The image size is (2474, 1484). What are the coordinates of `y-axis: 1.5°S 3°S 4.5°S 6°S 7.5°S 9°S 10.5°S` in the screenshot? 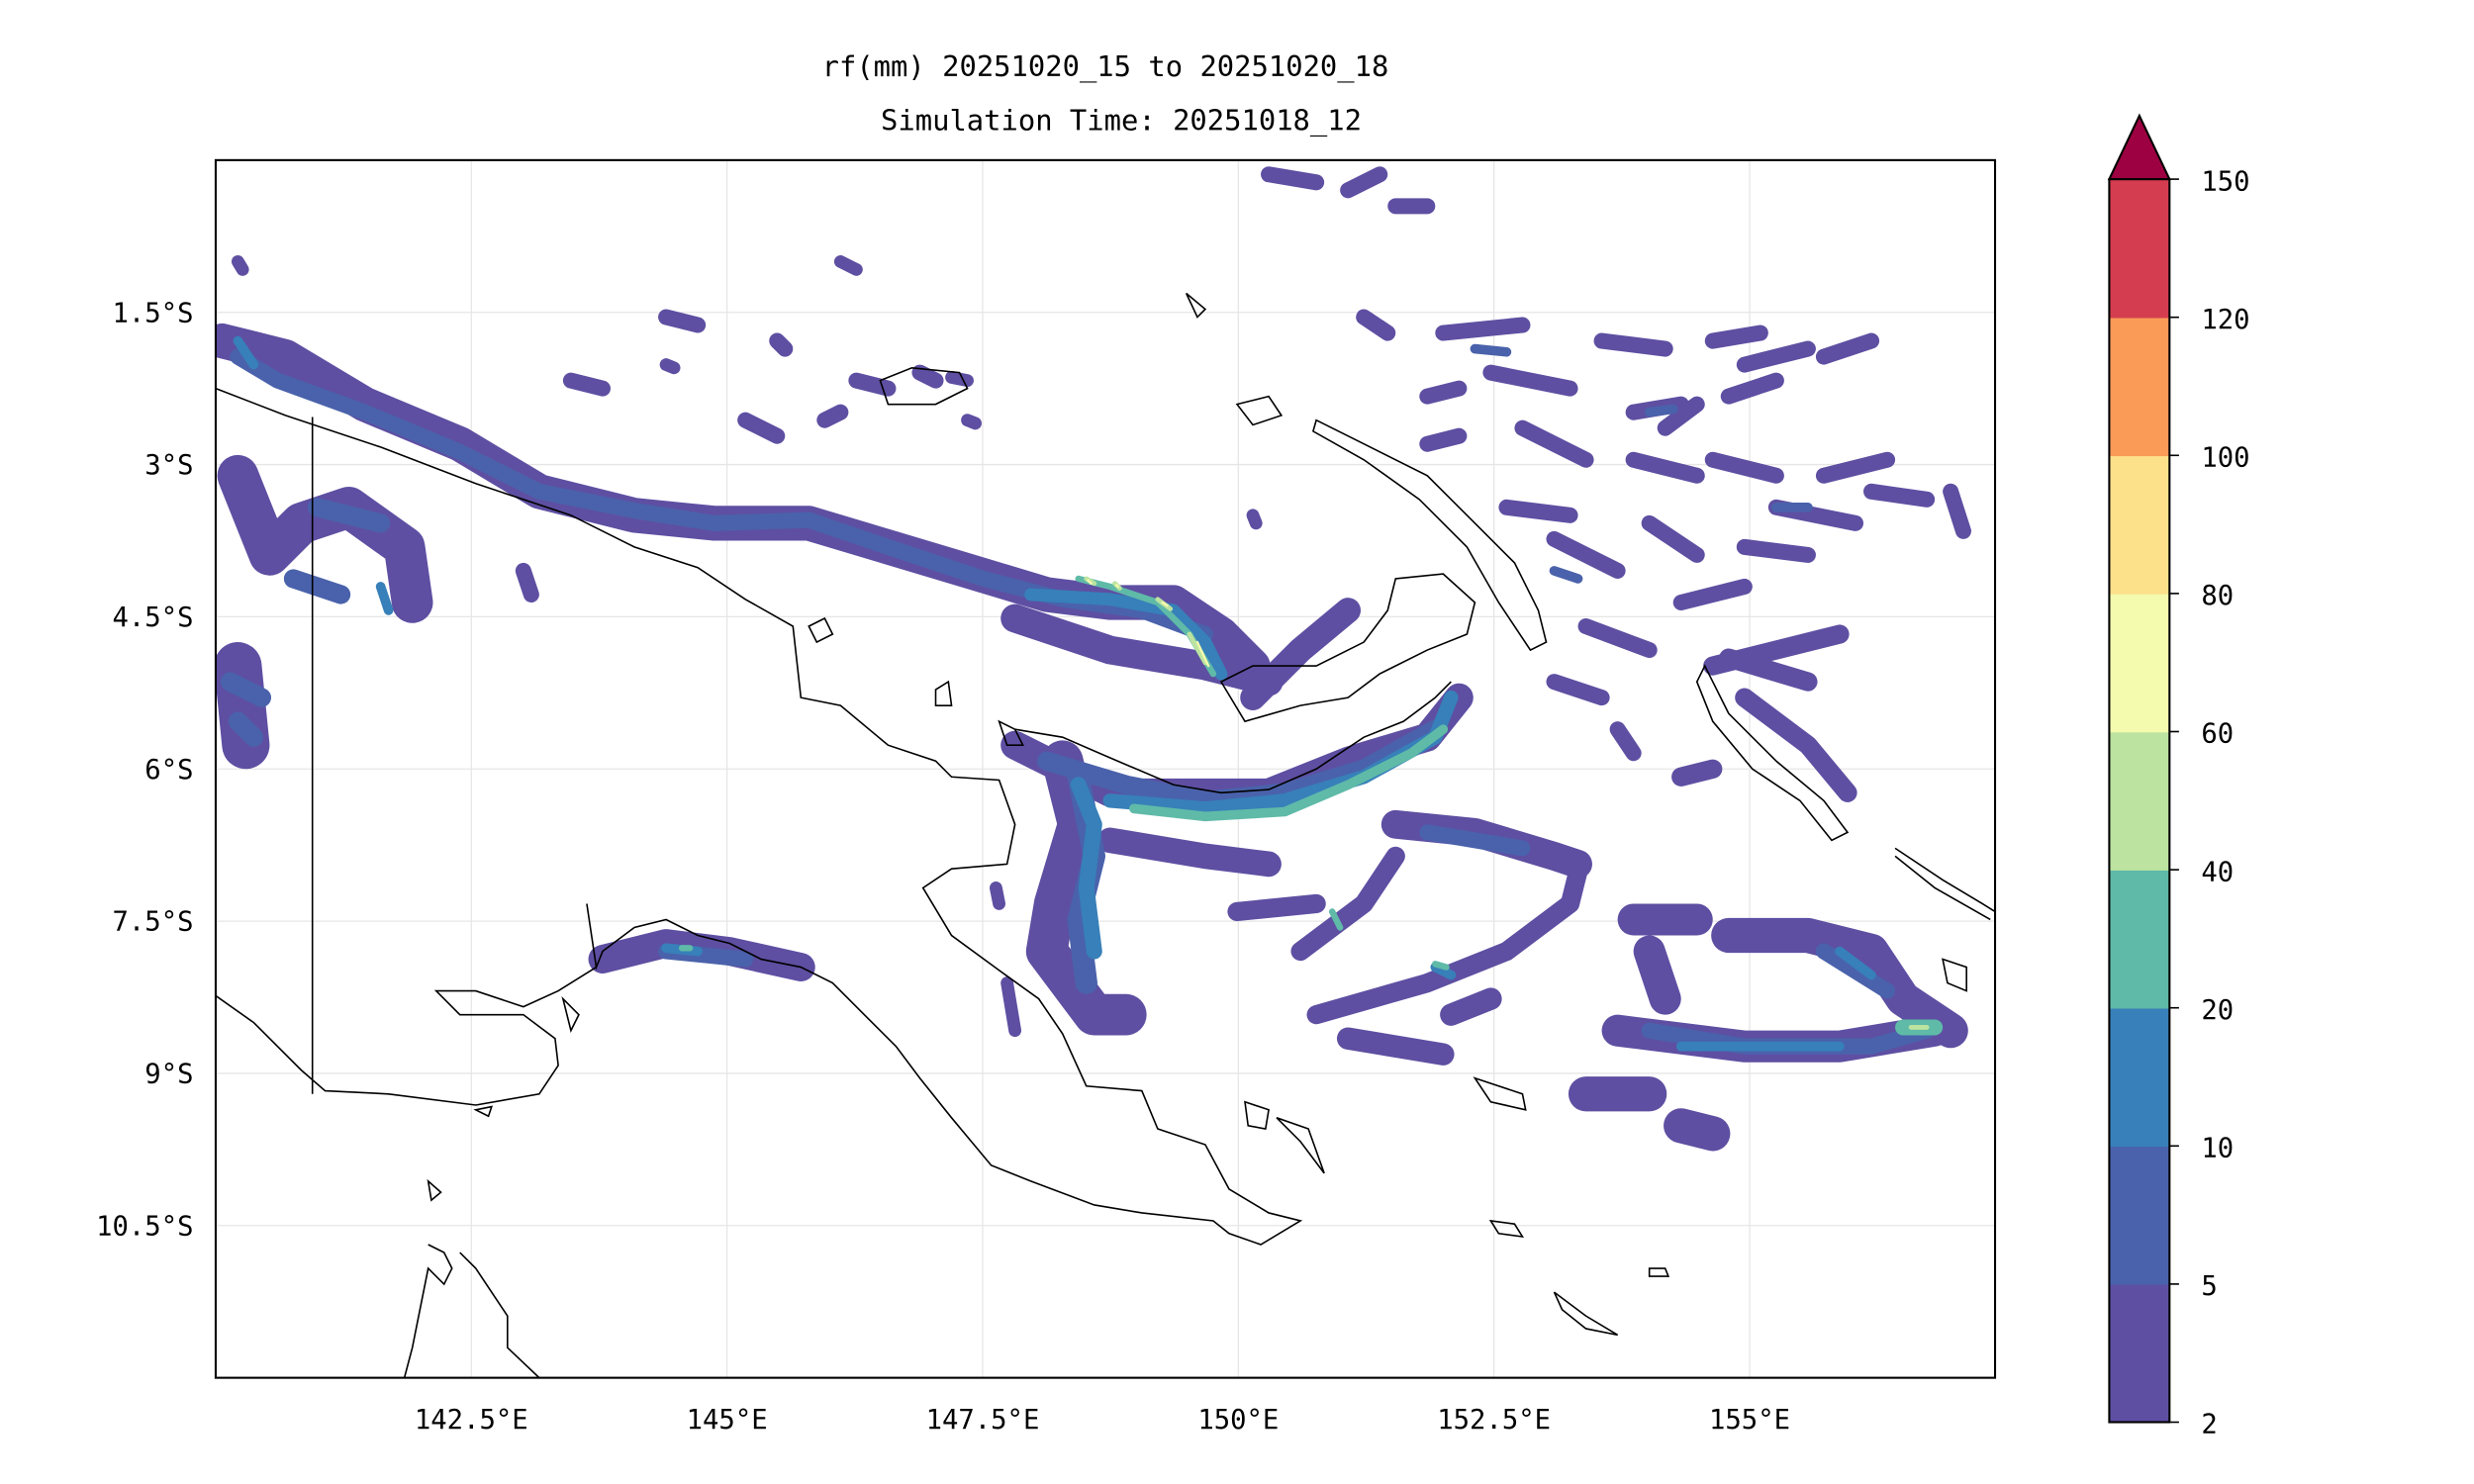 It's located at (144, 770).